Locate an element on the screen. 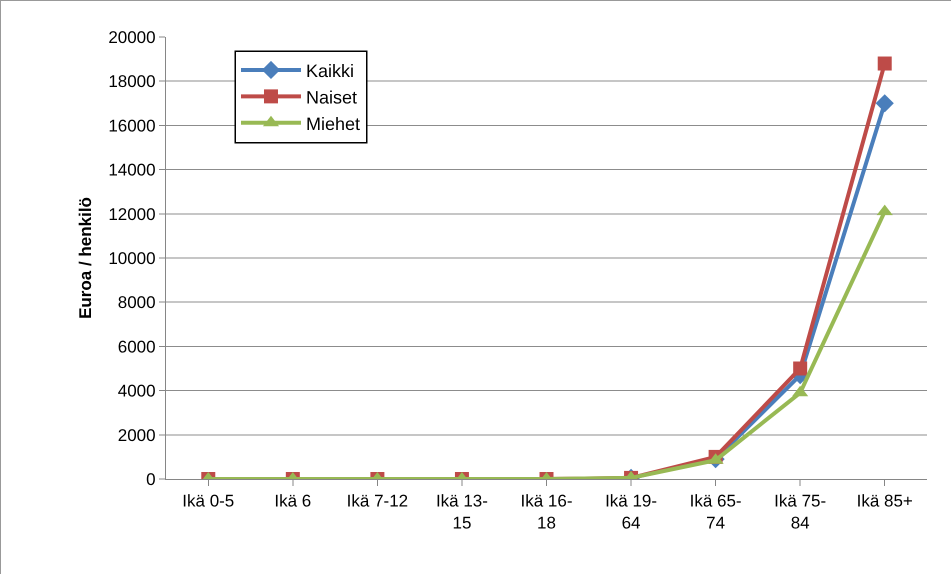 Image resolution: width=951 pixels, height=574 pixels. y-tick-label: 16000 is located at coordinates (132, 126).